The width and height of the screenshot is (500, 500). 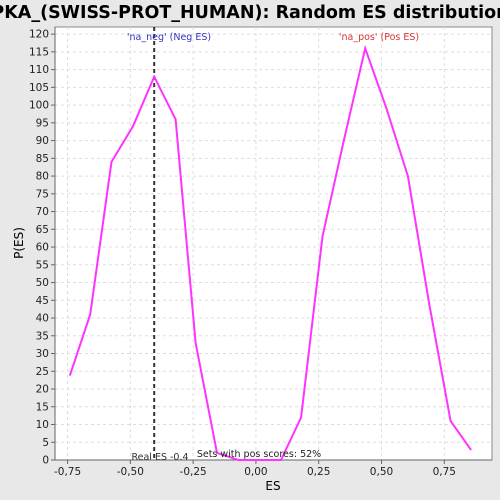 What do you see at coordinates (42, 354) in the screenshot?
I see `y-tick-label: 30` at bounding box center [42, 354].